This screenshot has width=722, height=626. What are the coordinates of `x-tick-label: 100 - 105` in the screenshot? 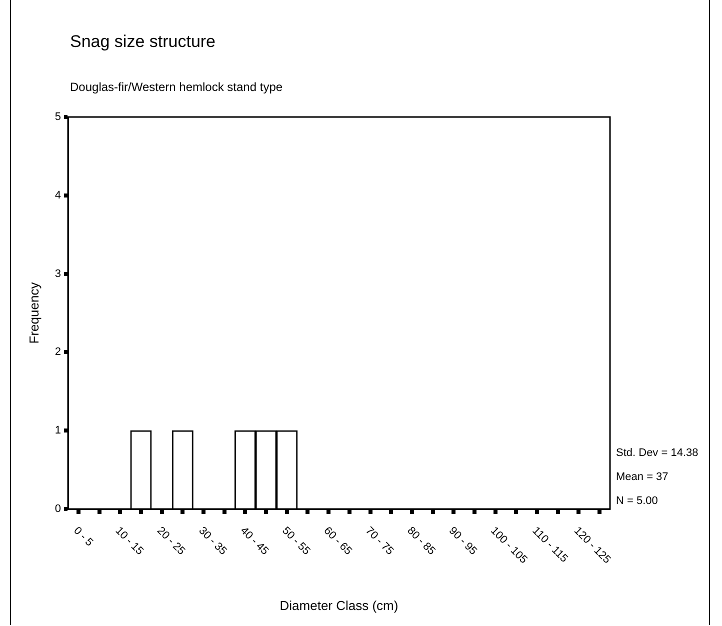 It's located at (509, 545).